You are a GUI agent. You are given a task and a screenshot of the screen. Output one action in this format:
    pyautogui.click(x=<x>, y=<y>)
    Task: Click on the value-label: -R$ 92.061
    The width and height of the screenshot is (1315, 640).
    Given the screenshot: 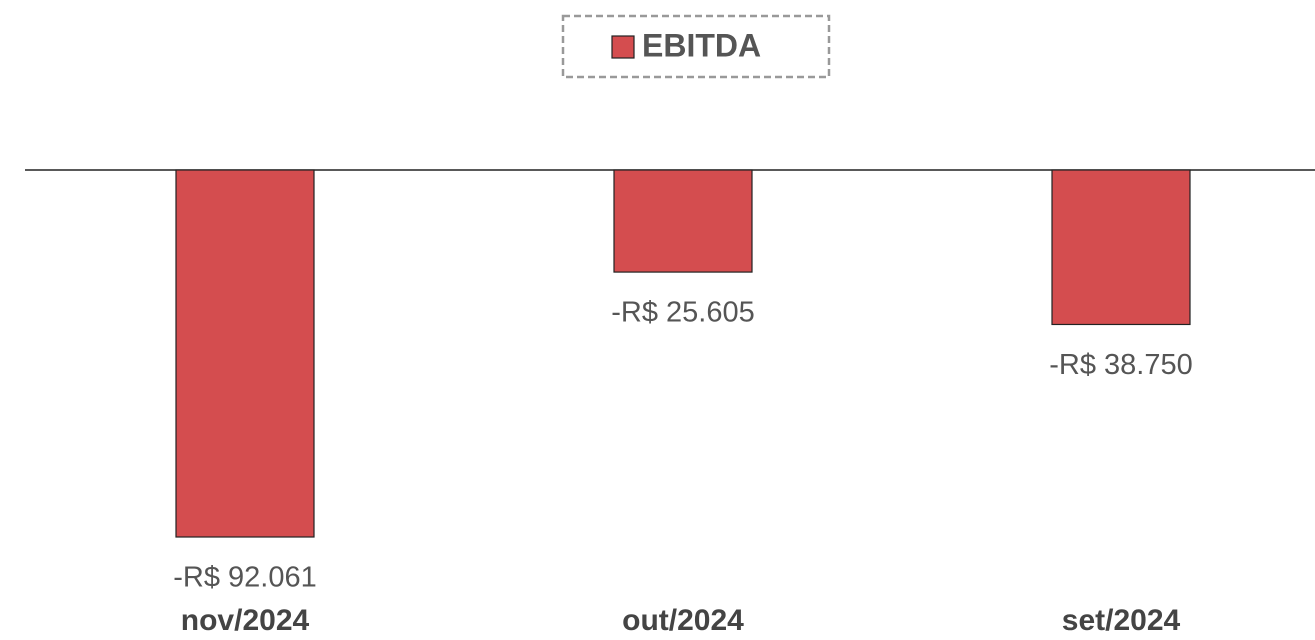 What is the action you would take?
    pyautogui.click(x=245, y=578)
    